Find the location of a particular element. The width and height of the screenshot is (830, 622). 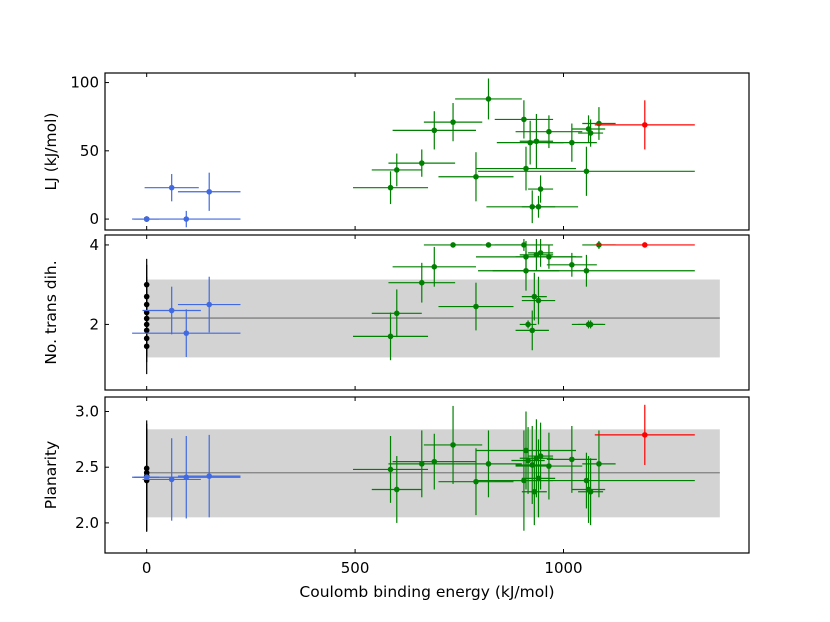

lj-y-axis-label: LJ (kJ/mol) is located at coordinates (51, 152).